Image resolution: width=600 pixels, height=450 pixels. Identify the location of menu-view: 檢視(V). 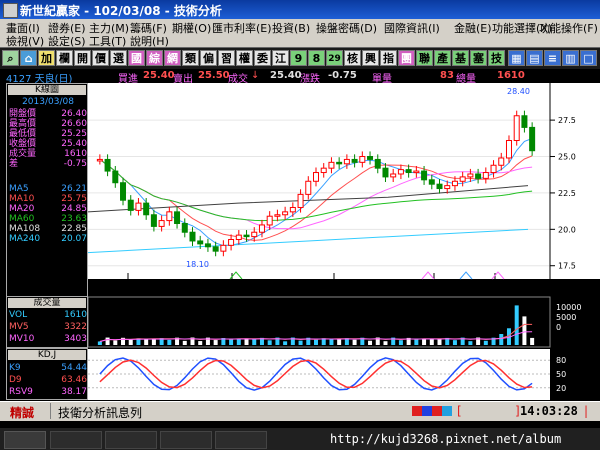
(25, 41).